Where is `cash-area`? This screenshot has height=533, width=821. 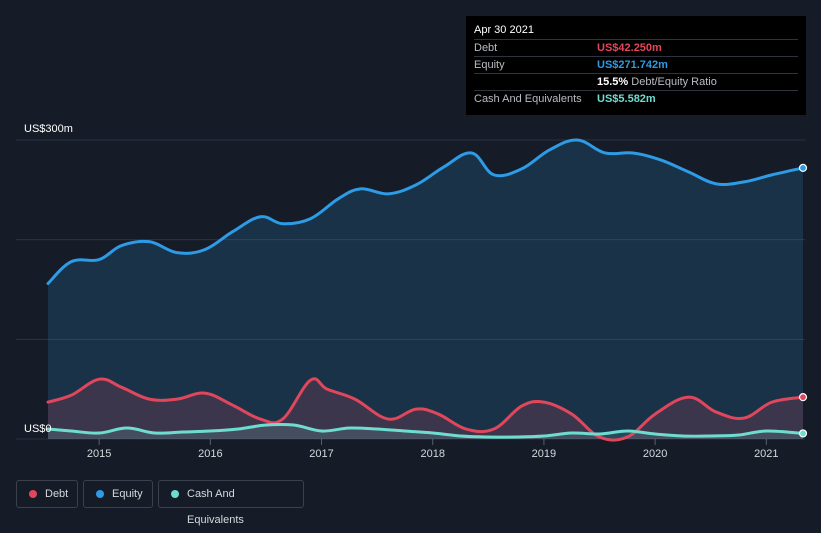
cash-area is located at coordinates (425, 431).